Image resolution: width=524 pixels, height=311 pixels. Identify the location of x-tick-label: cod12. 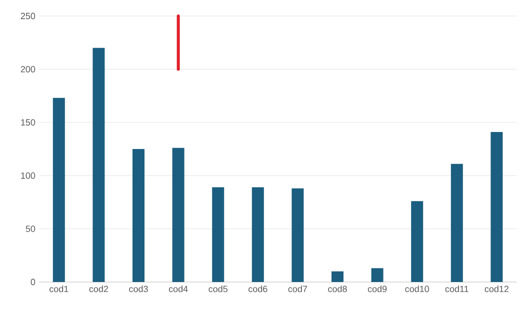
(496, 289).